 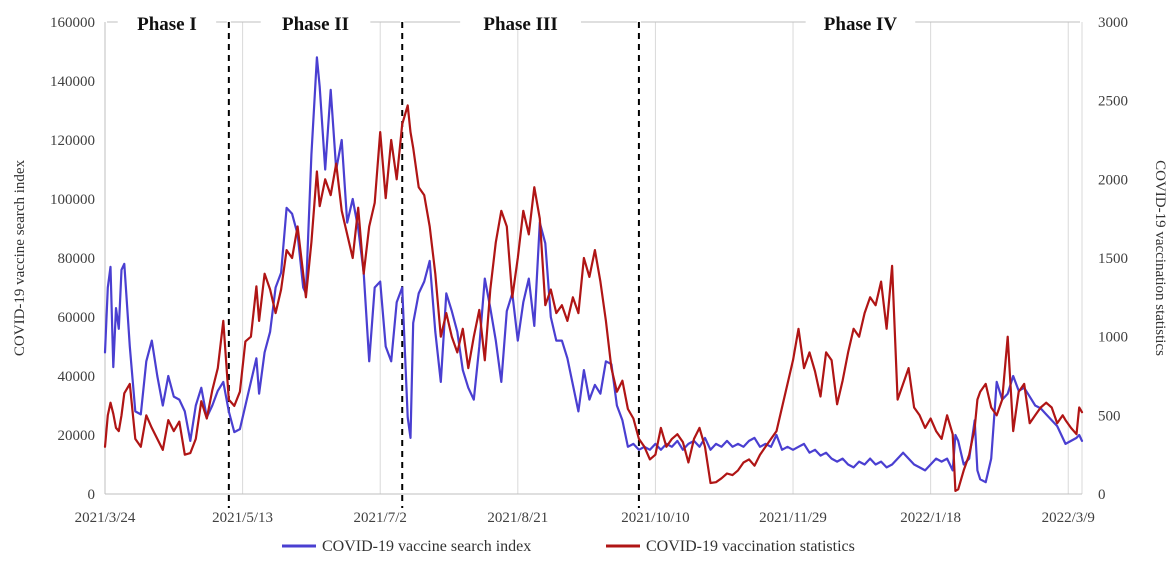 What do you see at coordinates (1113, 102) in the screenshot?
I see `right-y-tick-label: 2500` at bounding box center [1113, 102].